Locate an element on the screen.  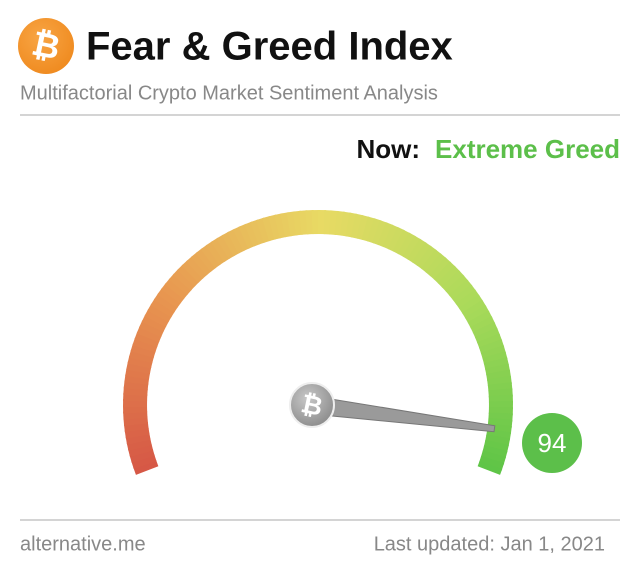
needle-hub is located at coordinates (312, 405).